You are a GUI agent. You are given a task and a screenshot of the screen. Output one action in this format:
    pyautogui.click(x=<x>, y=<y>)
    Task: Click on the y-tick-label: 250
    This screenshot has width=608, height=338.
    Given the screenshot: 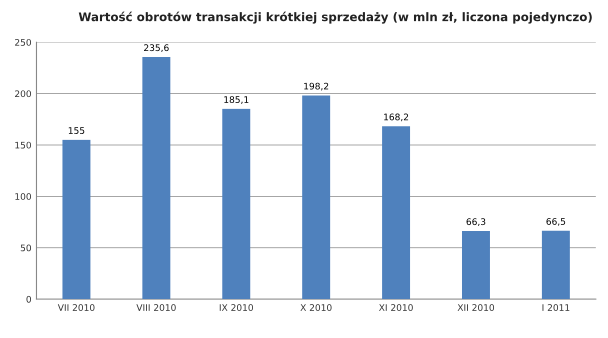 What is the action you would take?
    pyautogui.click(x=23, y=42)
    